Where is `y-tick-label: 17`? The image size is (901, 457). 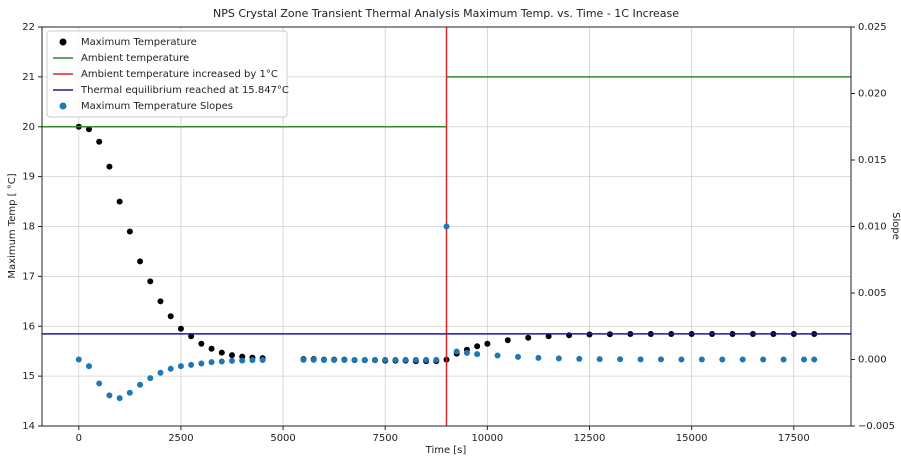 y-tick-label: 17 is located at coordinates (28, 276).